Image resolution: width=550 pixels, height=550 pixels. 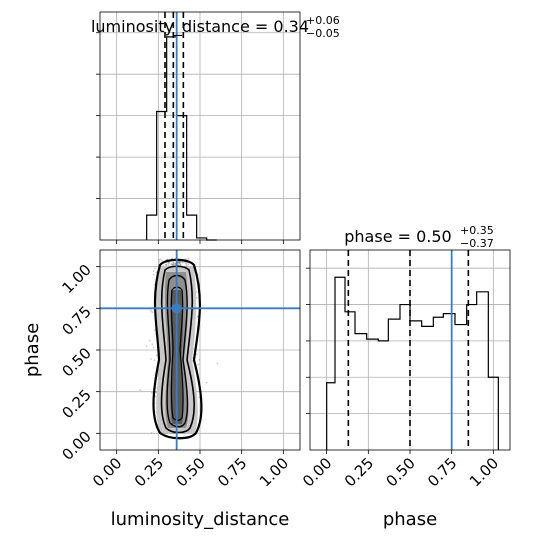 I want to click on phase-xlabel: phase, so click(x=410, y=519).